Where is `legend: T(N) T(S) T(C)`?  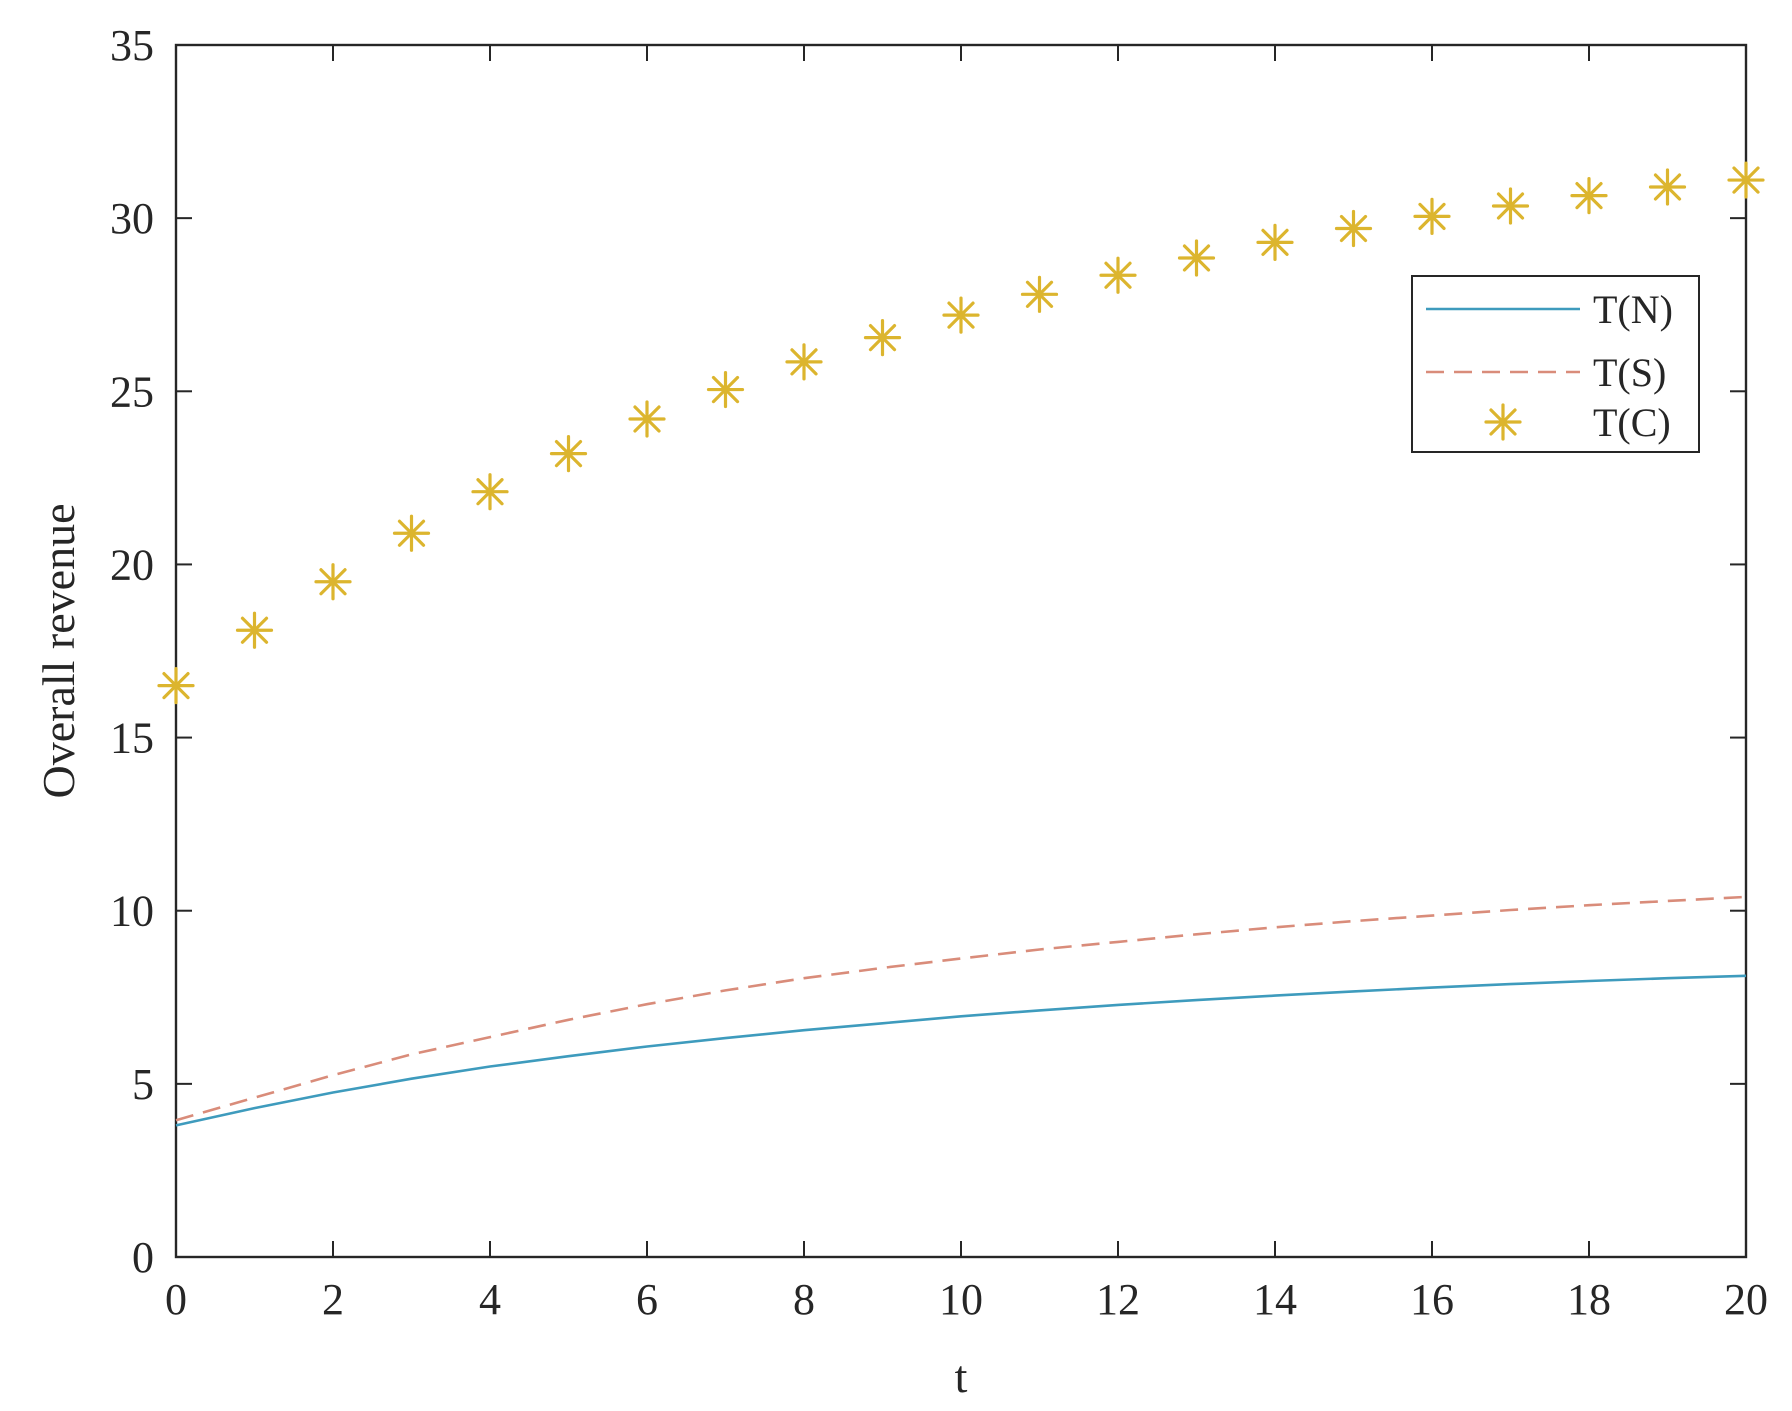
legend: T(N) T(S) T(C) is located at coordinates (1555, 364).